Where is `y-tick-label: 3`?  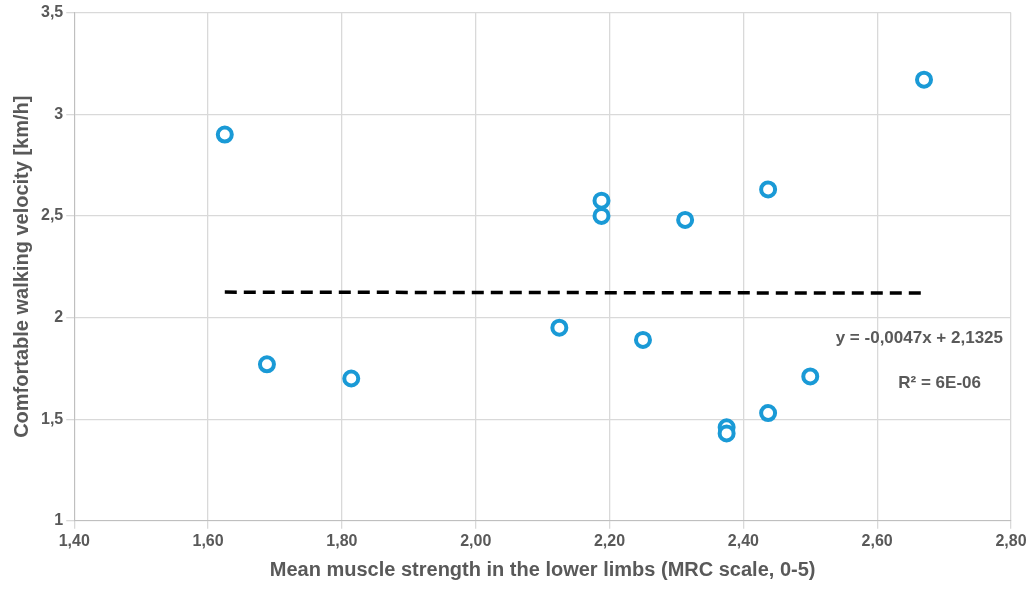
y-tick-label: 3 is located at coordinates (59, 113).